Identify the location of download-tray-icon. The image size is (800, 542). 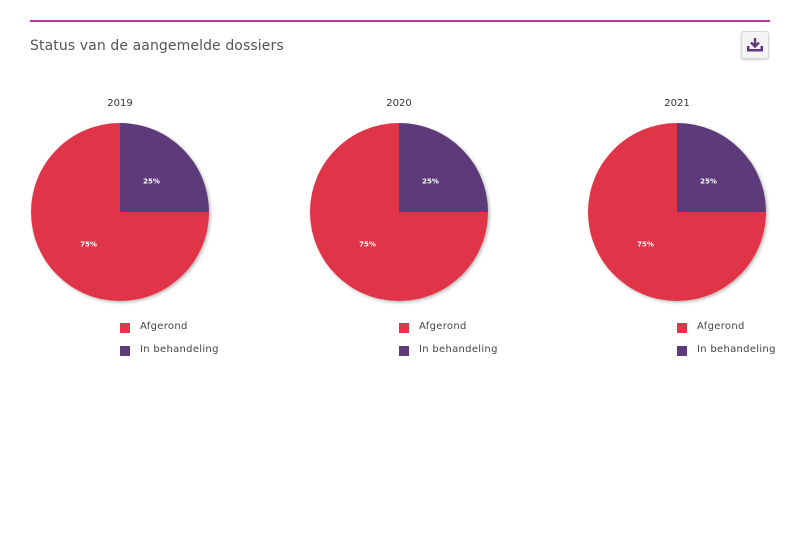
(755, 45).